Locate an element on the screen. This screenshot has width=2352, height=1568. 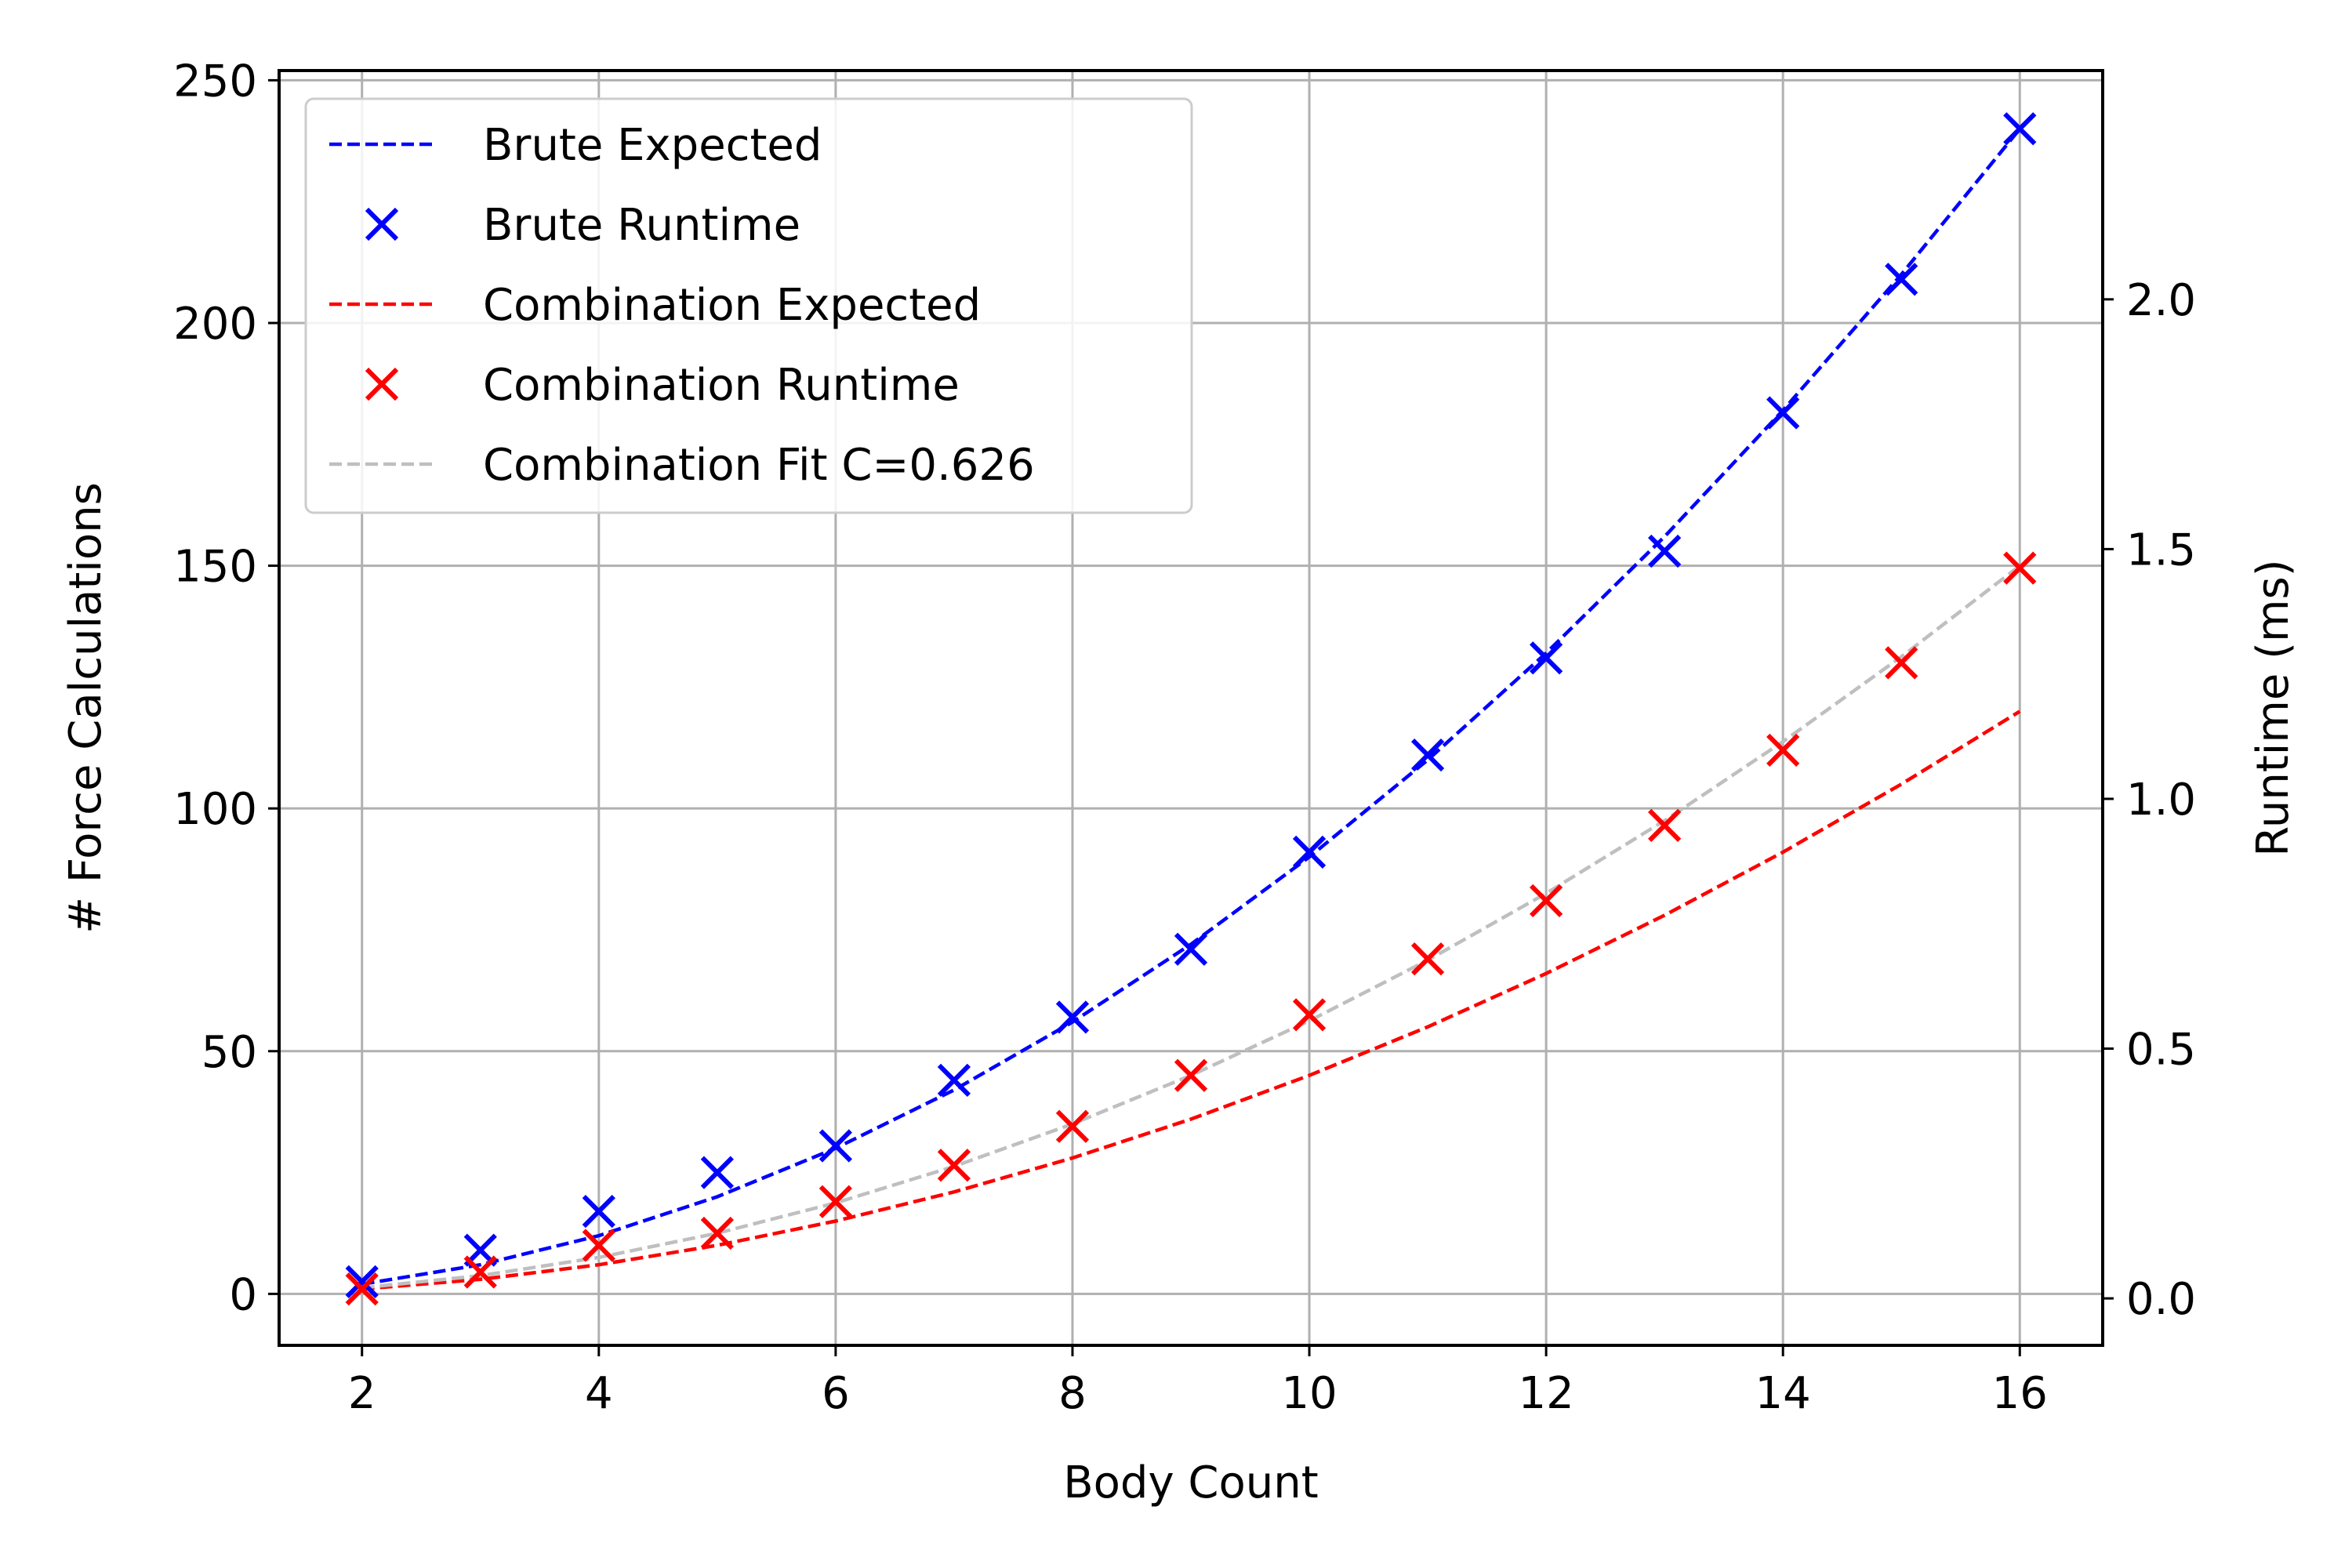
x-tick-label: 4 is located at coordinates (599, 1393).